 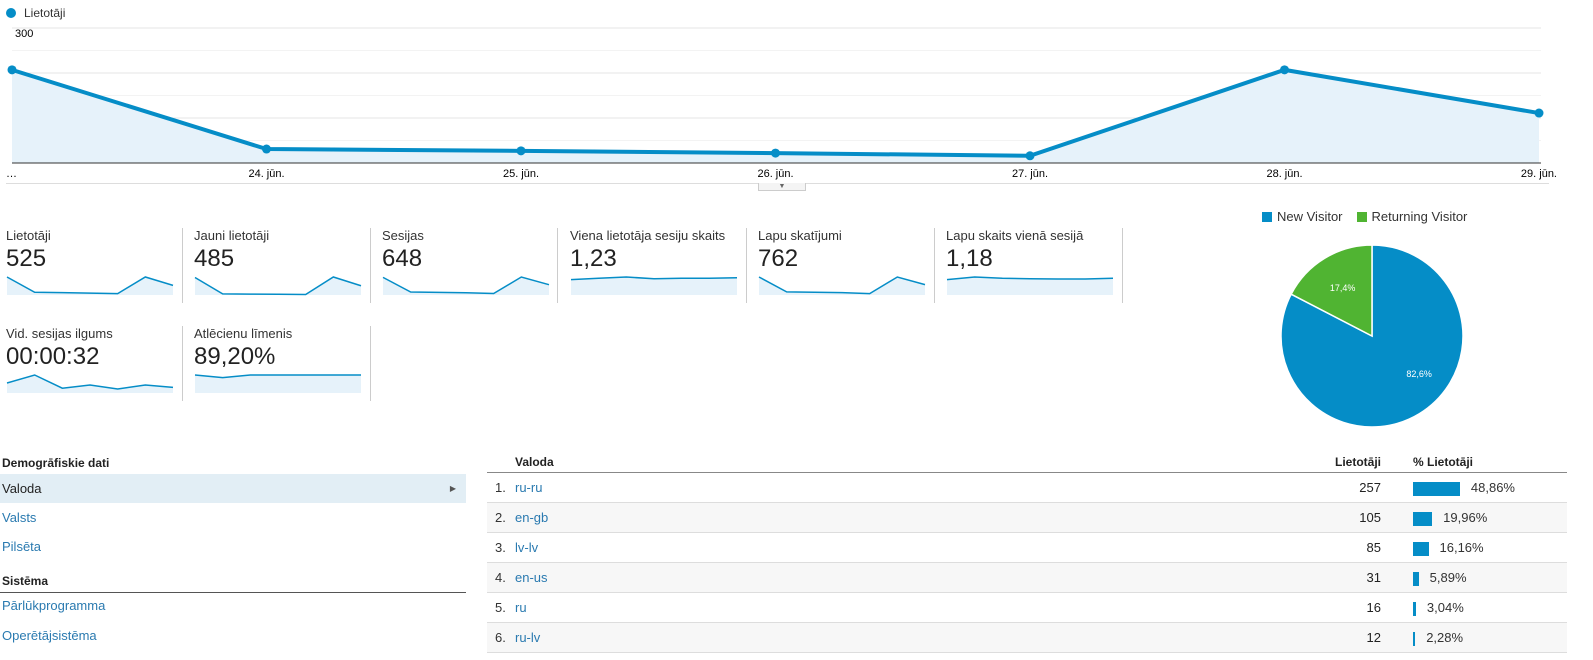 I want to click on metric-value: 485, so click(x=214, y=258).